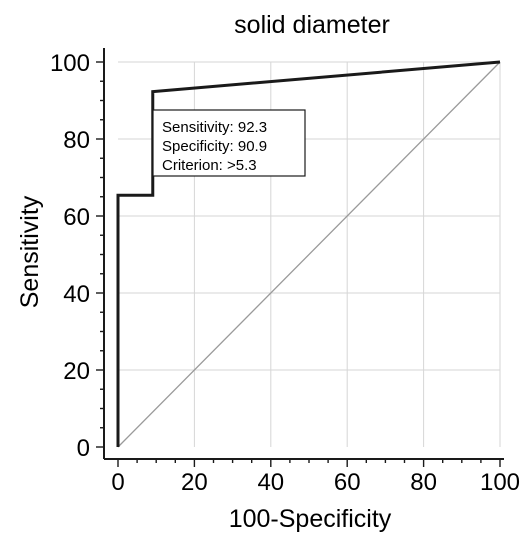 Image resolution: width=525 pixels, height=536 pixels. What do you see at coordinates (76, 140) in the screenshot?
I see `y-tick-label: 80` at bounding box center [76, 140].